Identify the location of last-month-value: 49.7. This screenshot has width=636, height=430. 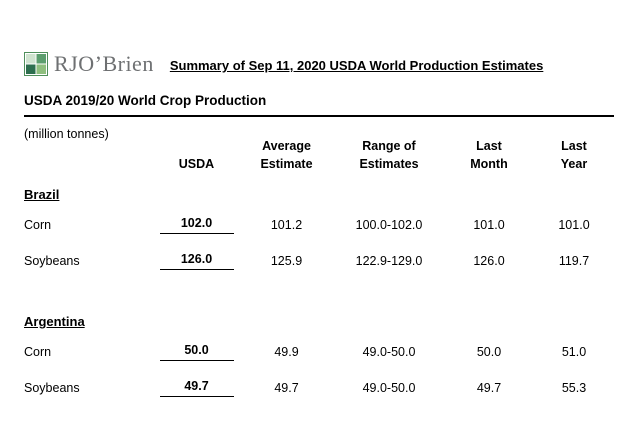
(489, 388).